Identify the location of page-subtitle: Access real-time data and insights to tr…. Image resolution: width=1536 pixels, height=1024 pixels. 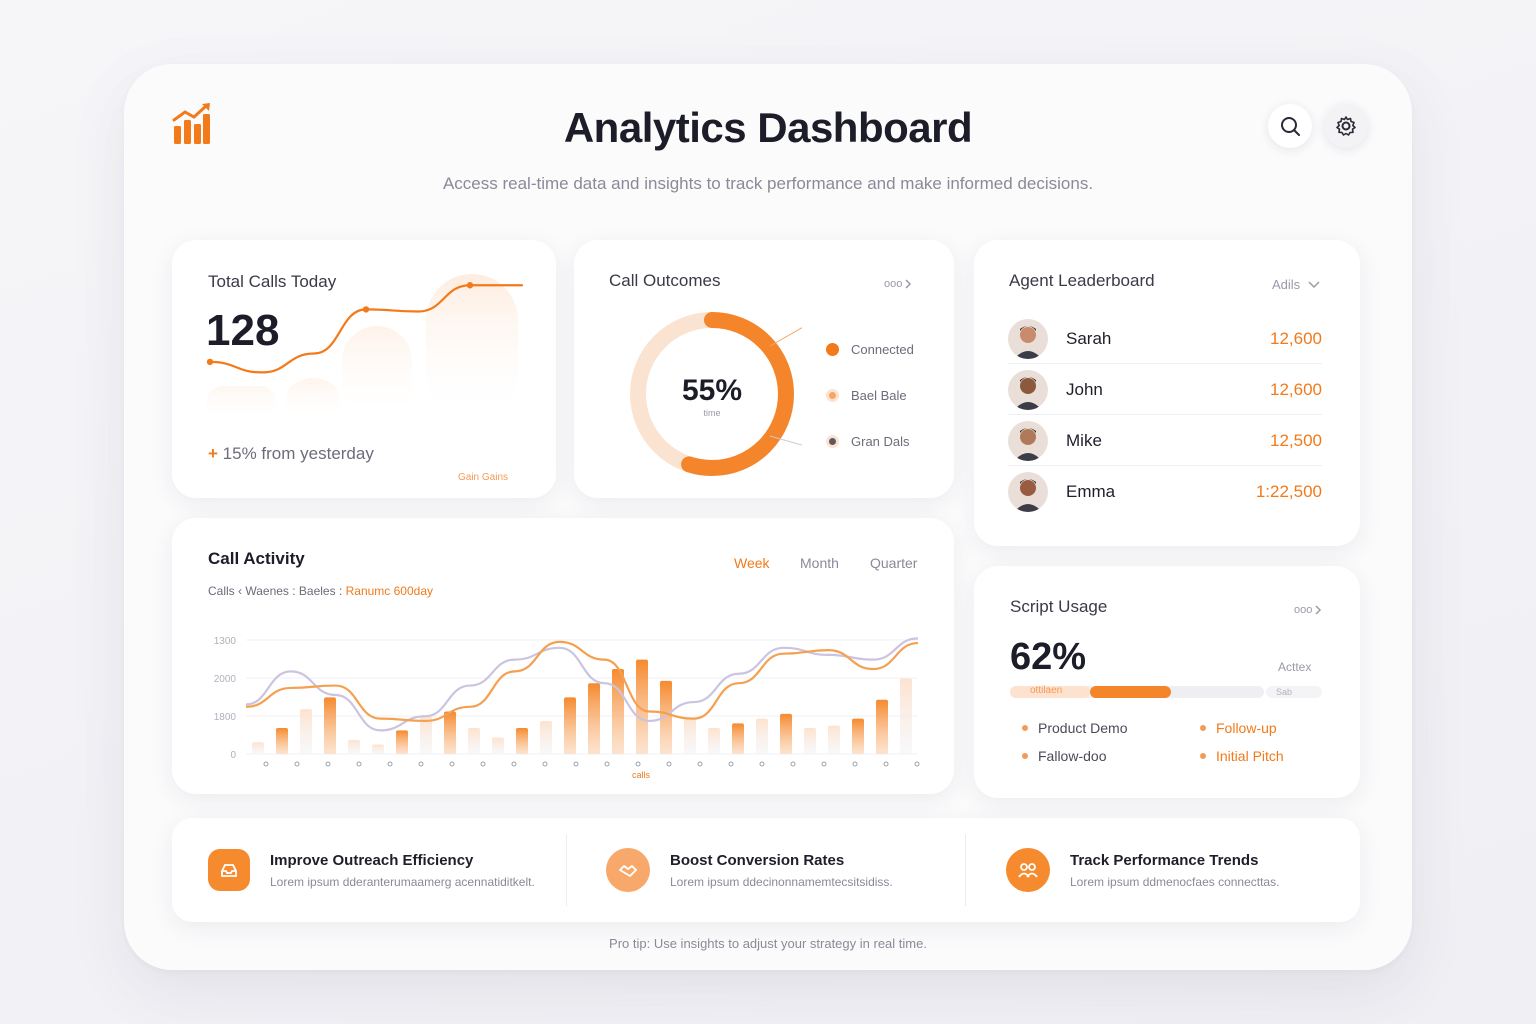
(768, 183).